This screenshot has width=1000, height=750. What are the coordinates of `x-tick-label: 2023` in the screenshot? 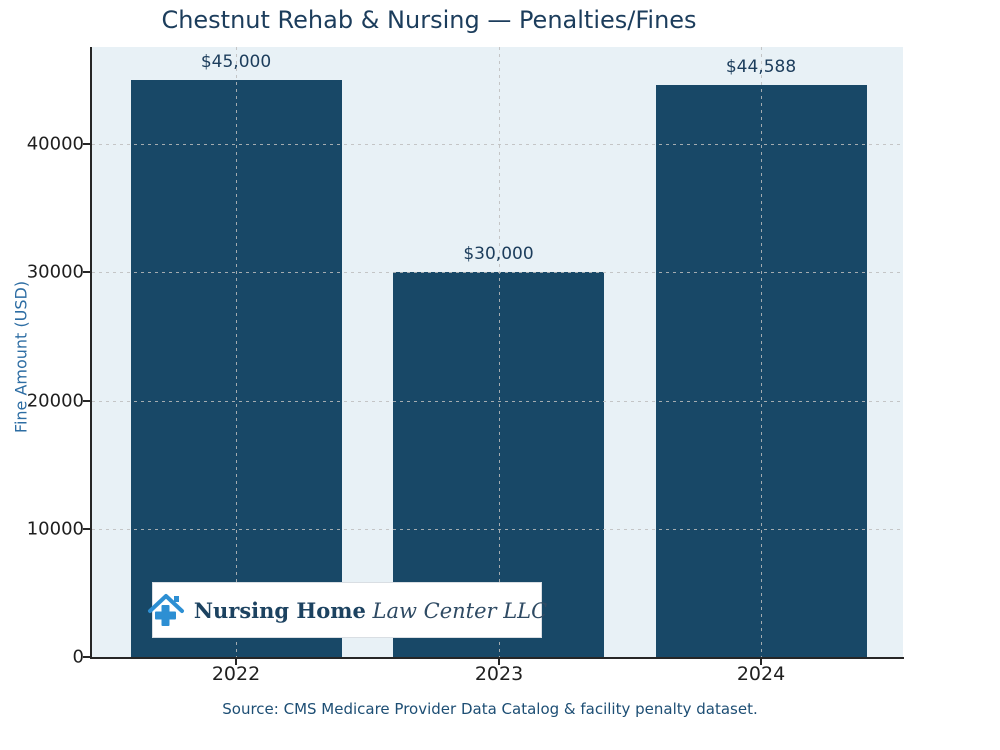 It's located at (499, 674).